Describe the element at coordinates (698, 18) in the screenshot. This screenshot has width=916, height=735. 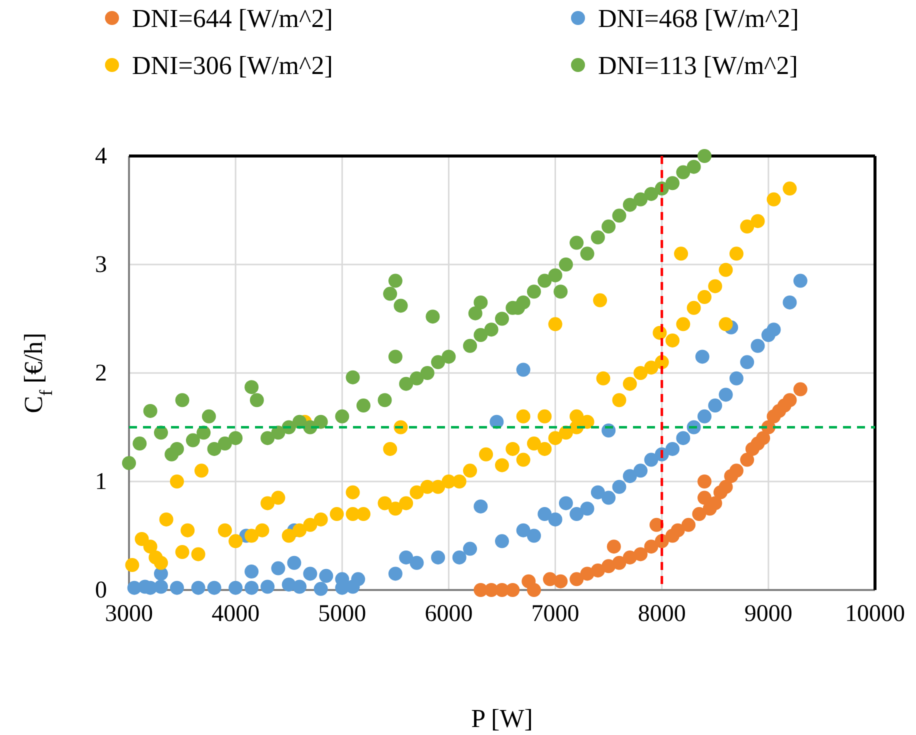
I see `legend-label: DNI=468 [W/m^2]` at that location.